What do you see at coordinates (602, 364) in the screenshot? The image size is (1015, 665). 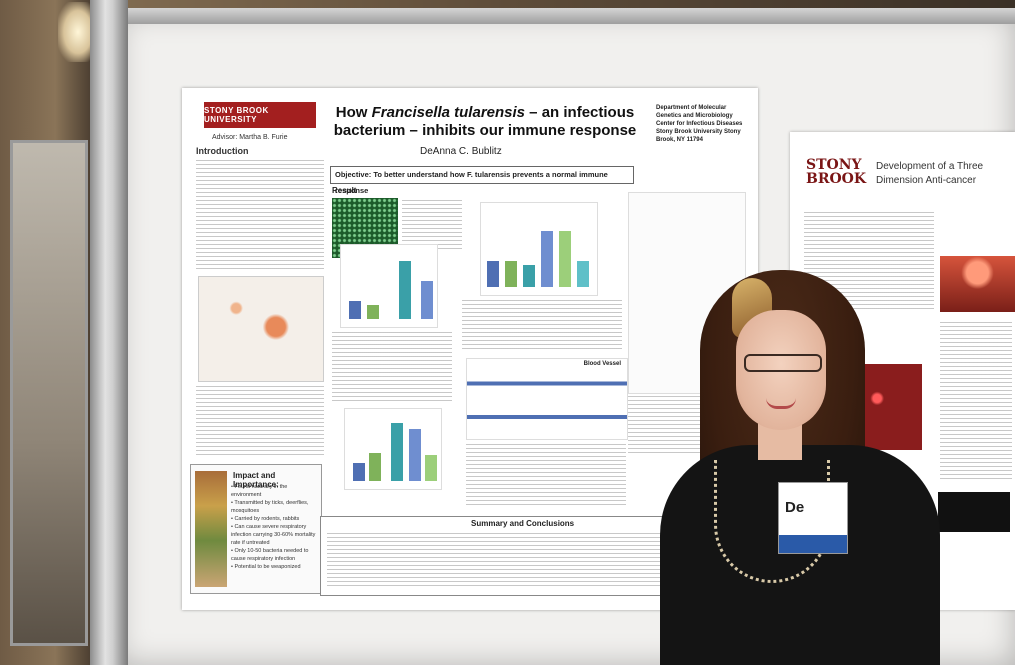 I see `pathway-label: Blood Vessel` at bounding box center [602, 364].